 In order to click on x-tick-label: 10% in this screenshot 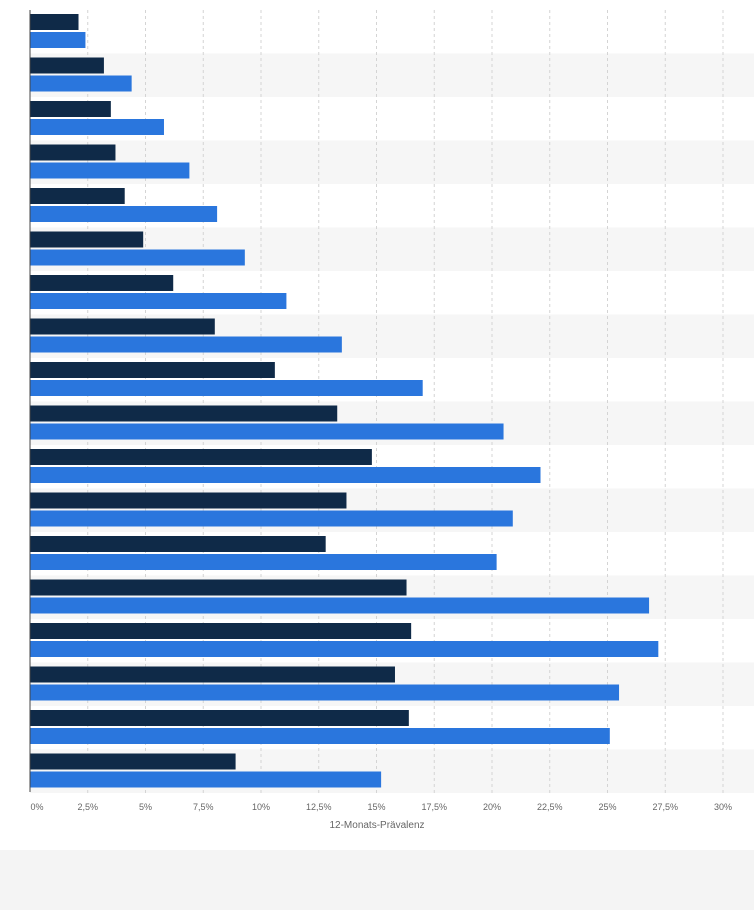, I will do `click(261, 807)`.